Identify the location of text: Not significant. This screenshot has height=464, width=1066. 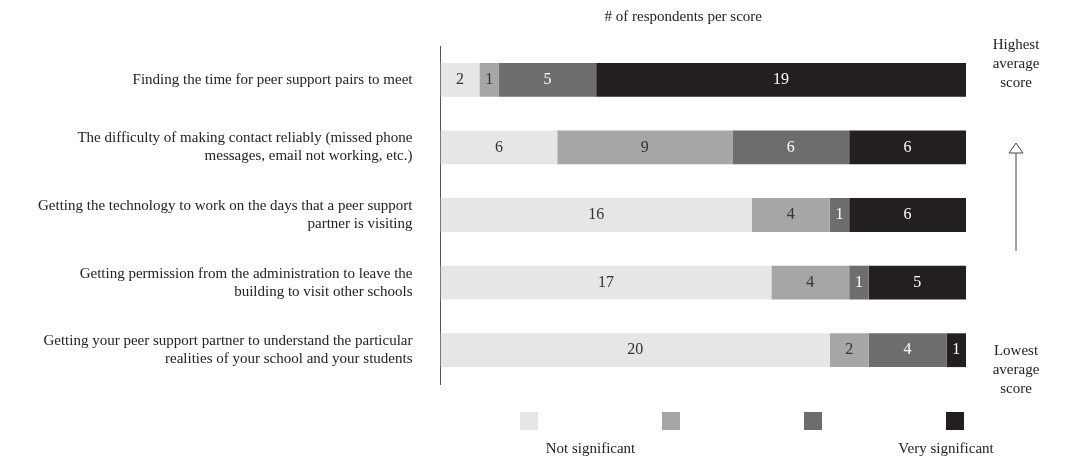
(591, 448).